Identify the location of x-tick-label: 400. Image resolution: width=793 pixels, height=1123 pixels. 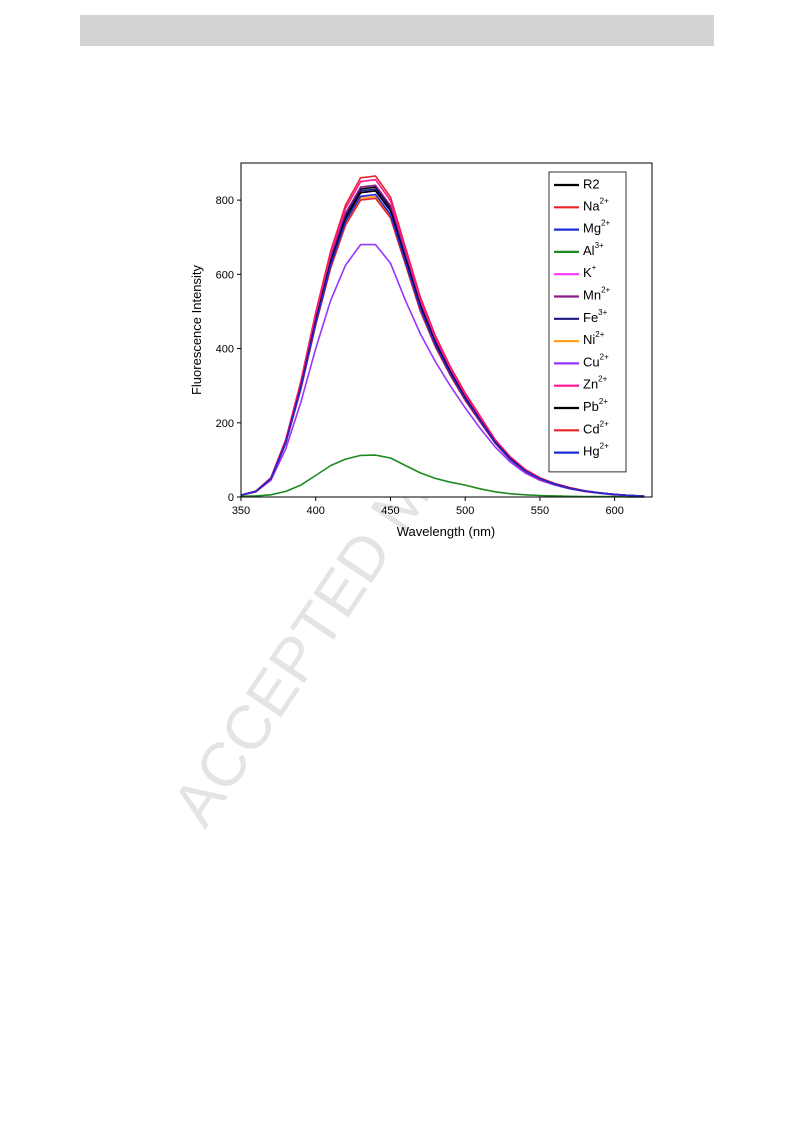
(316, 511).